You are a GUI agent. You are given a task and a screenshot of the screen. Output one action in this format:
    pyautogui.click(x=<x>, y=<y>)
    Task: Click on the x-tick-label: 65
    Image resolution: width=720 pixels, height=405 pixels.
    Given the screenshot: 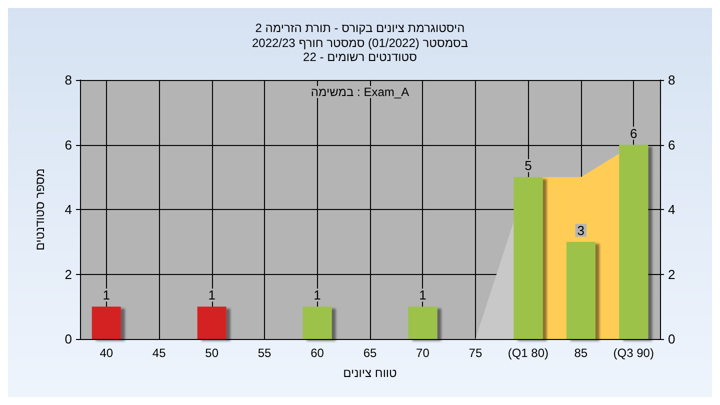 What is the action you would take?
    pyautogui.click(x=370, y=353)
    